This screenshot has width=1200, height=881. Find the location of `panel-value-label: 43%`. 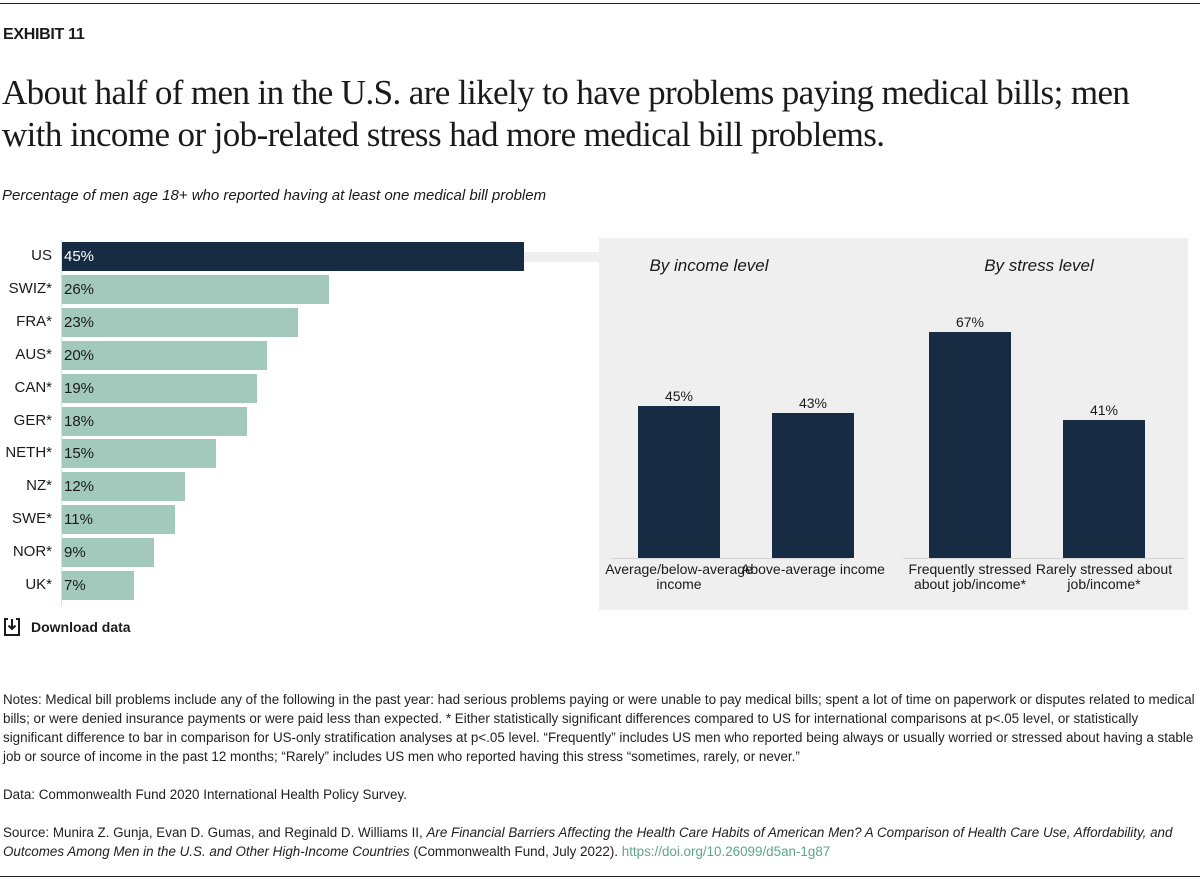

panel-value-label: 43% is located at coordinates (813, 403).